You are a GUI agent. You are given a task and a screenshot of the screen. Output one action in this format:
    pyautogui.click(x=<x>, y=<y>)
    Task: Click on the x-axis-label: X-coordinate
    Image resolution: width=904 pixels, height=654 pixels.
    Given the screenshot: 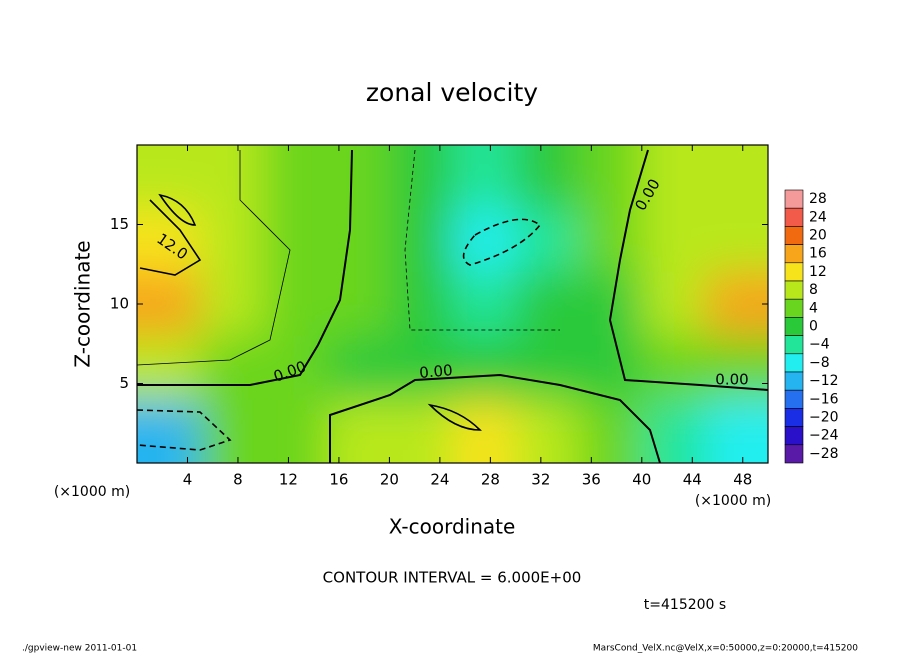 What is the action you would take?
    pyautogui.click(x=452, y=527)
    